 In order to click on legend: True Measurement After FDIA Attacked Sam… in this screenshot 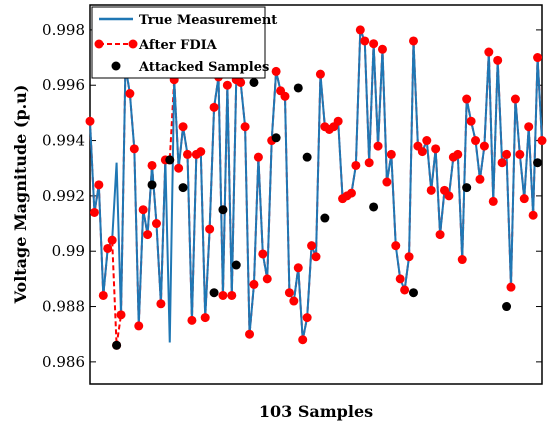, I will do `click(184, 42)`.